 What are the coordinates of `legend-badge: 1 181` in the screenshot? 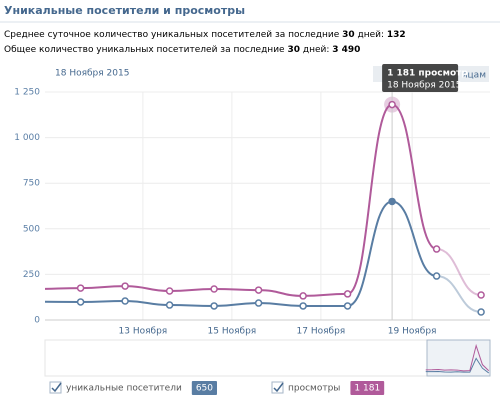 It's located at (367, 389).